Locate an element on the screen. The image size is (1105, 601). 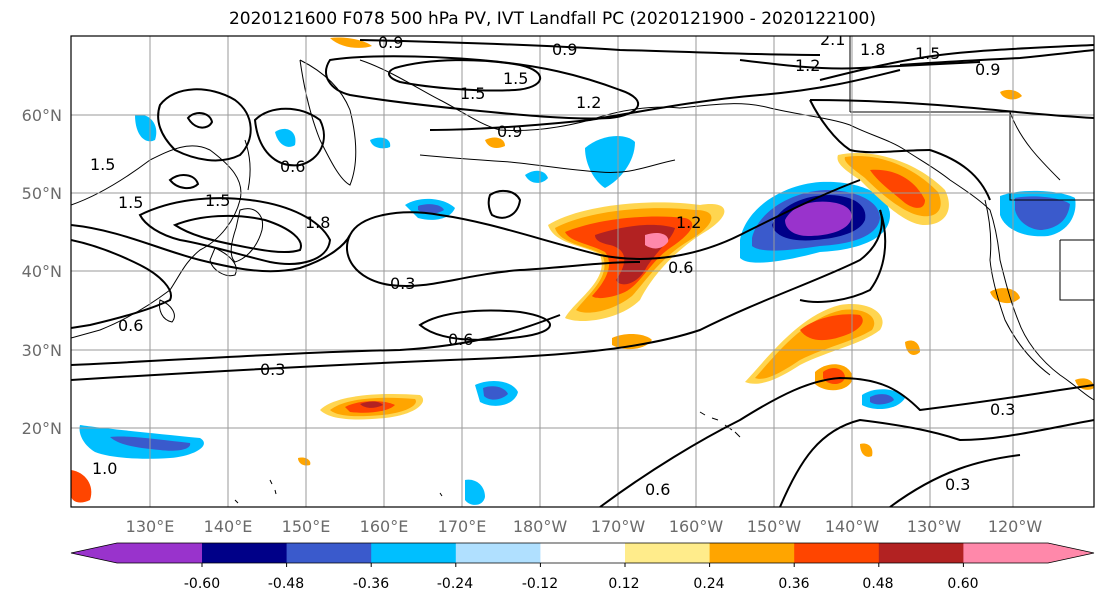
contour-label: 2.1 is located at coordinates (832, 39).